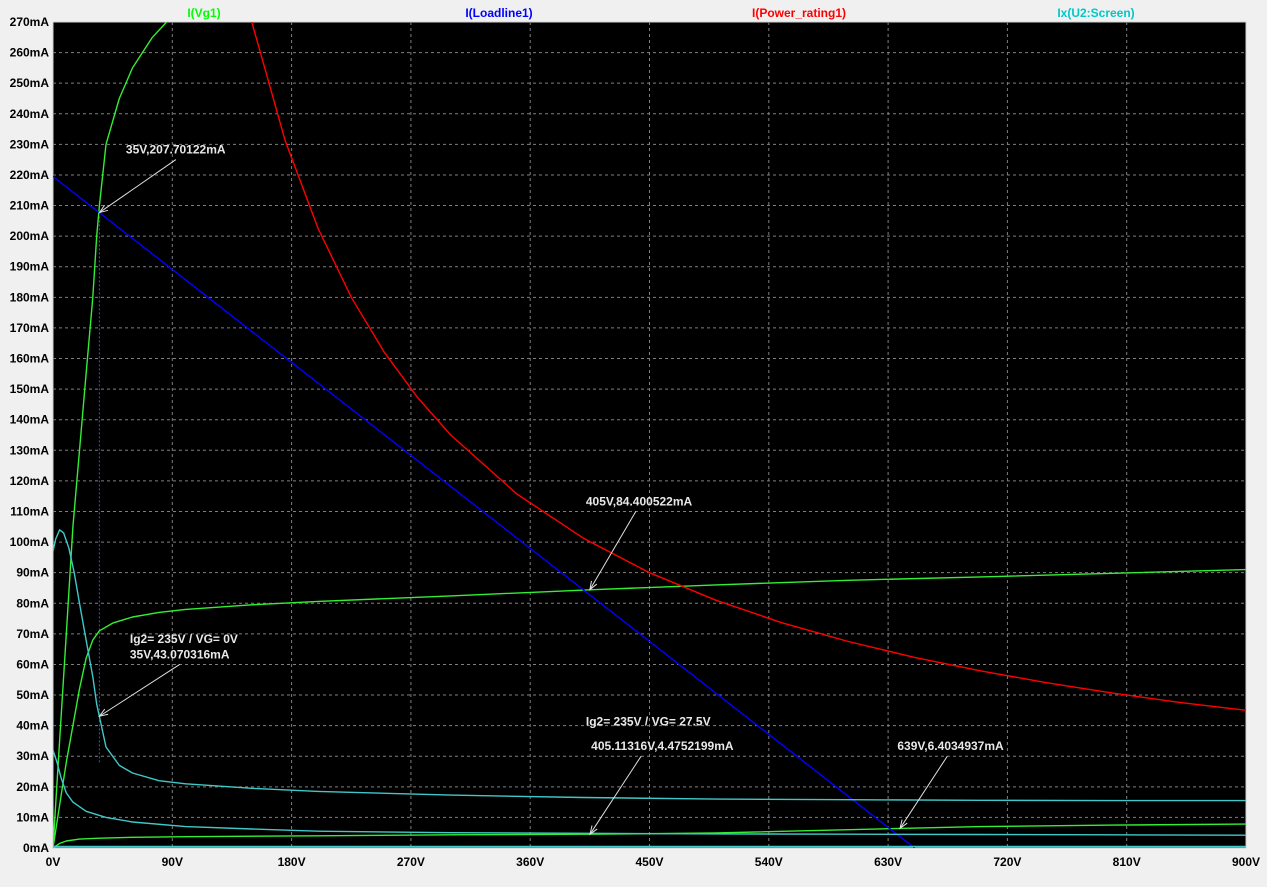 This screenshot has height=887, width=1267. I want to click on x-tick-label: 180V, so click(292, 862).